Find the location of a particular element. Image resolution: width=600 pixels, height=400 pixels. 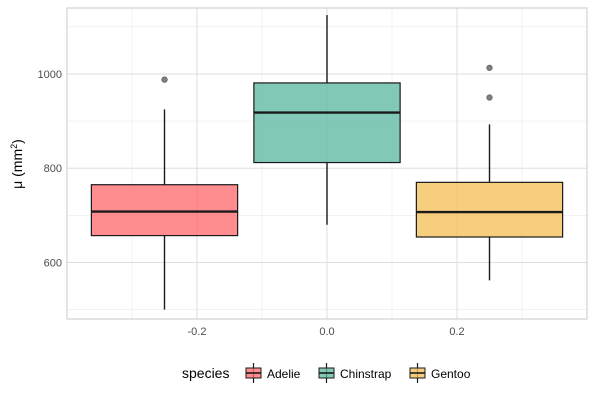

y-tick-label: 800 is located at coordinates (53, 169).